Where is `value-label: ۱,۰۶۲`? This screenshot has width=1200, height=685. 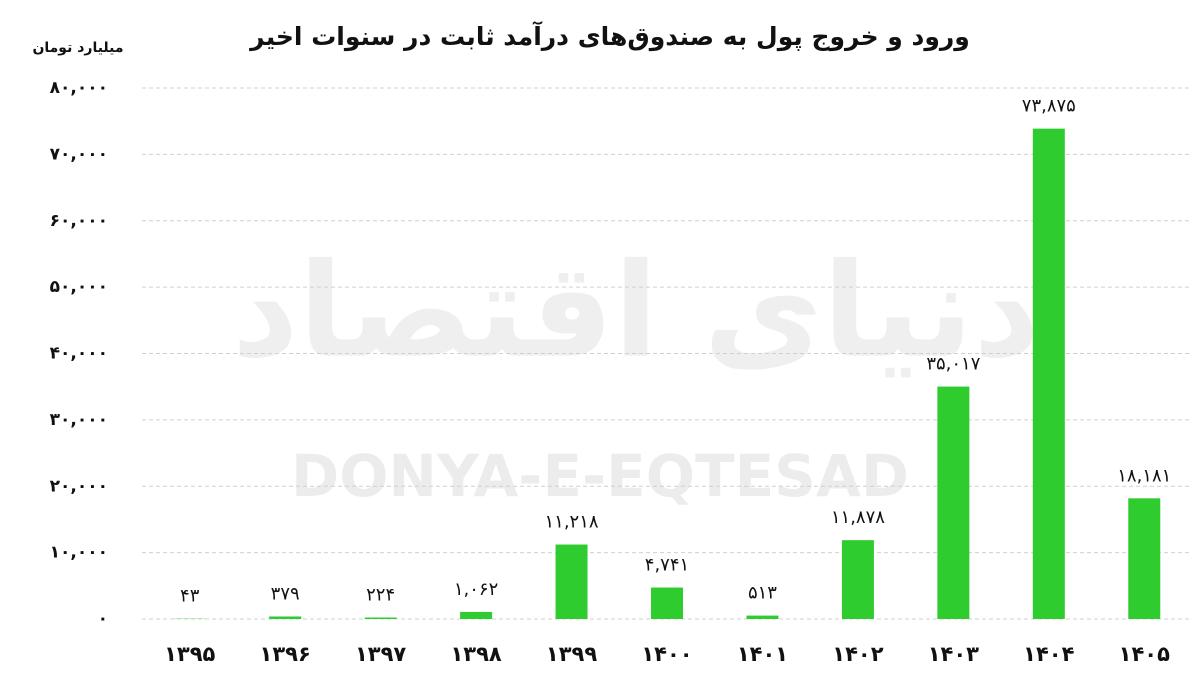 value-label: ۱,۰۶۲ is located at coordinates (476, 589).